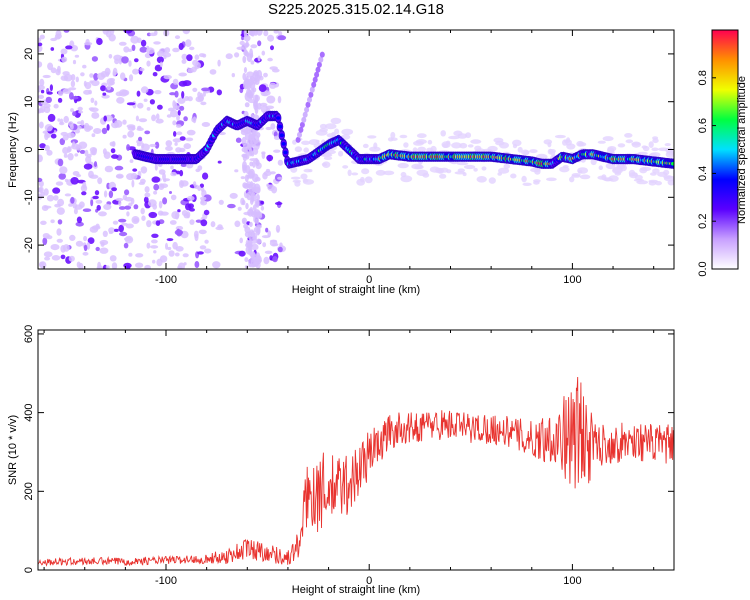  Describe the element at coordinates (29, 149) in the screenshot. I see `ytick-label: 0` at that location.